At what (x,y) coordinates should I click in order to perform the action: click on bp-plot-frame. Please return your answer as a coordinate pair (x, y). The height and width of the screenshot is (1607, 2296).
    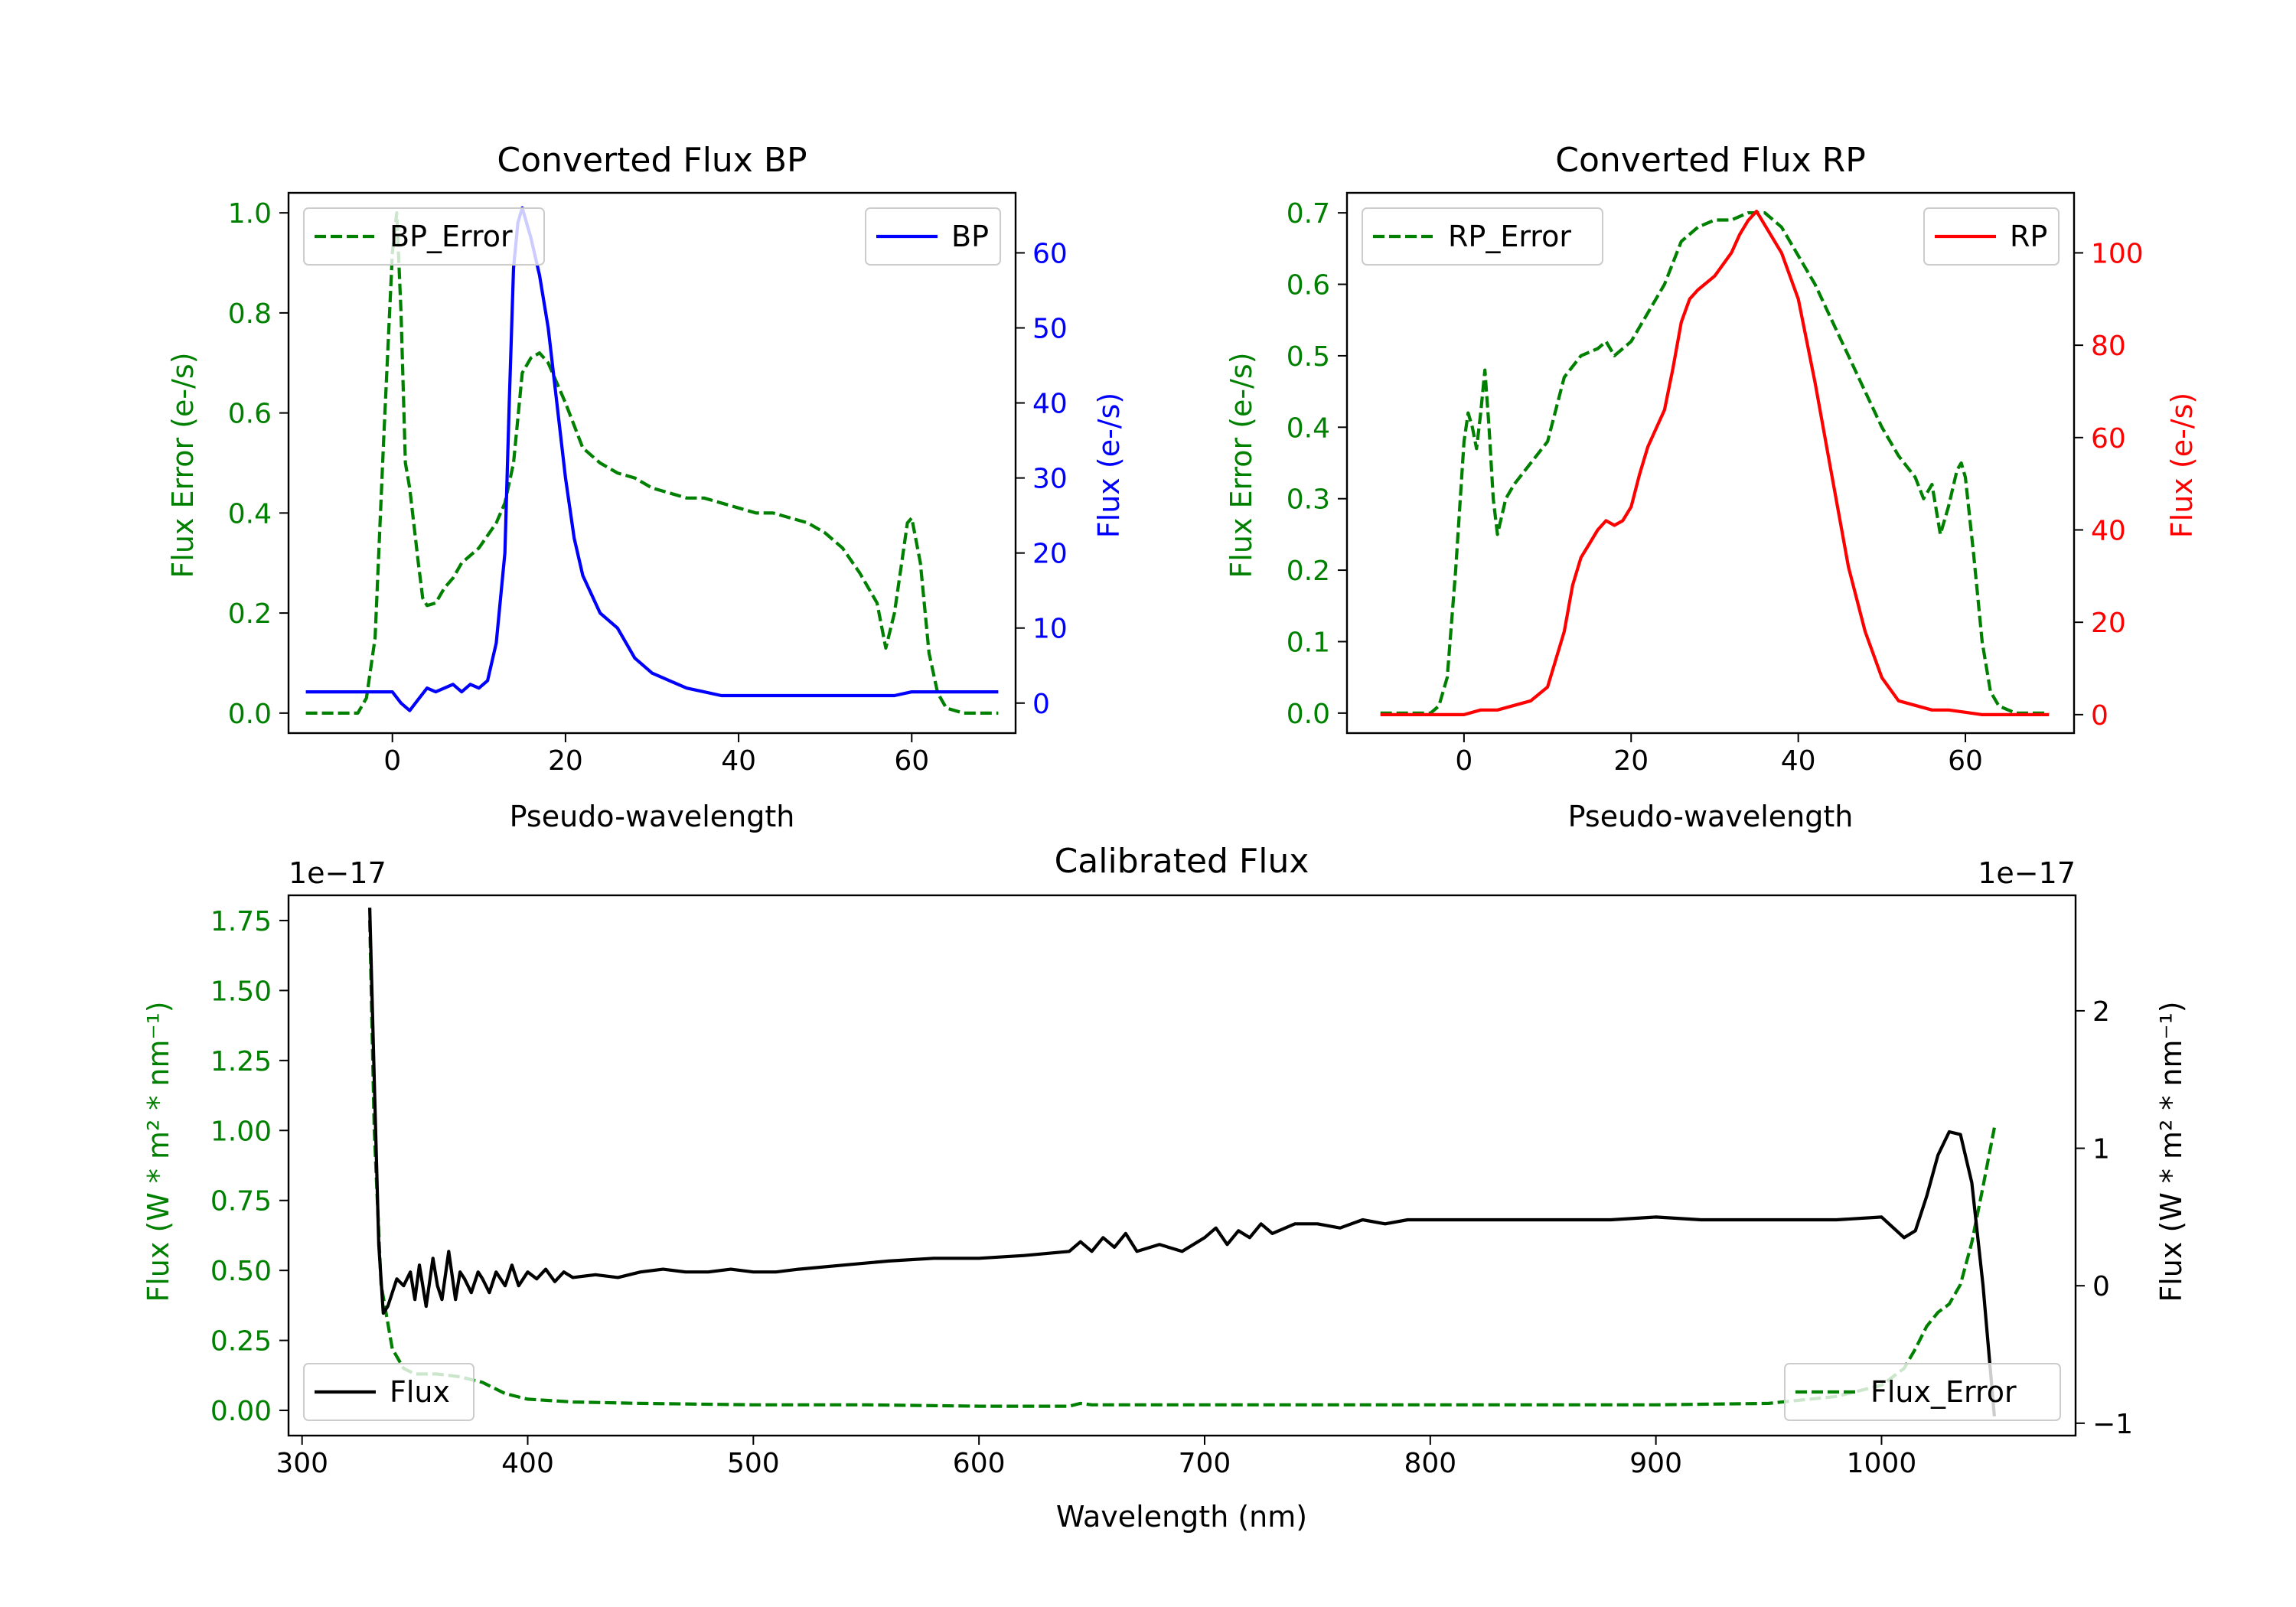
    Looking at the image, I should click on (652, 463).